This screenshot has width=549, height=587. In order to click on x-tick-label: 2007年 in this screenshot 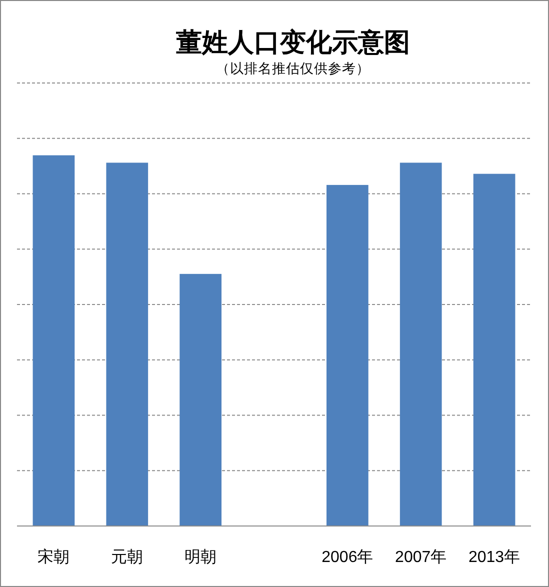, I will do `click(421, 557)`.